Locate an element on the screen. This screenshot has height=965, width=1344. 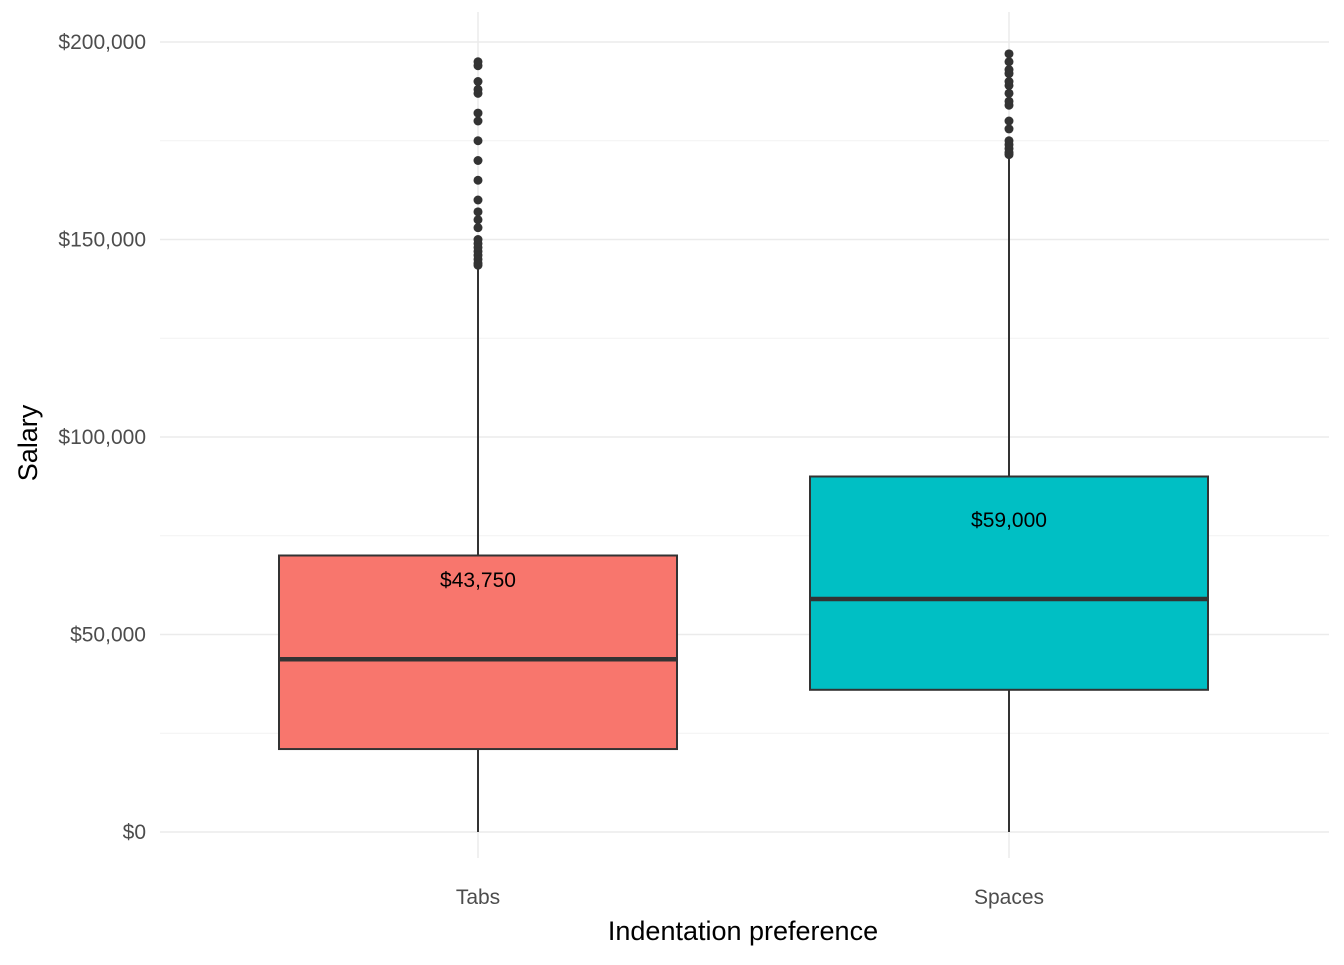
median-label: $43,750 is located at coordinates (478, 580).